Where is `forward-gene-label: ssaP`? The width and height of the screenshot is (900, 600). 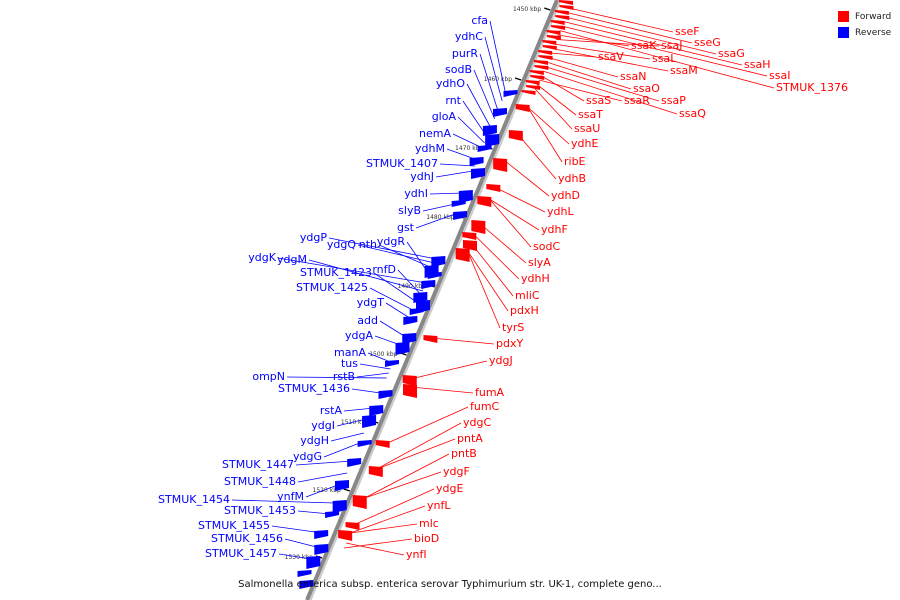 forward-gene-label: ssaP is located at coordinates (673, 100).